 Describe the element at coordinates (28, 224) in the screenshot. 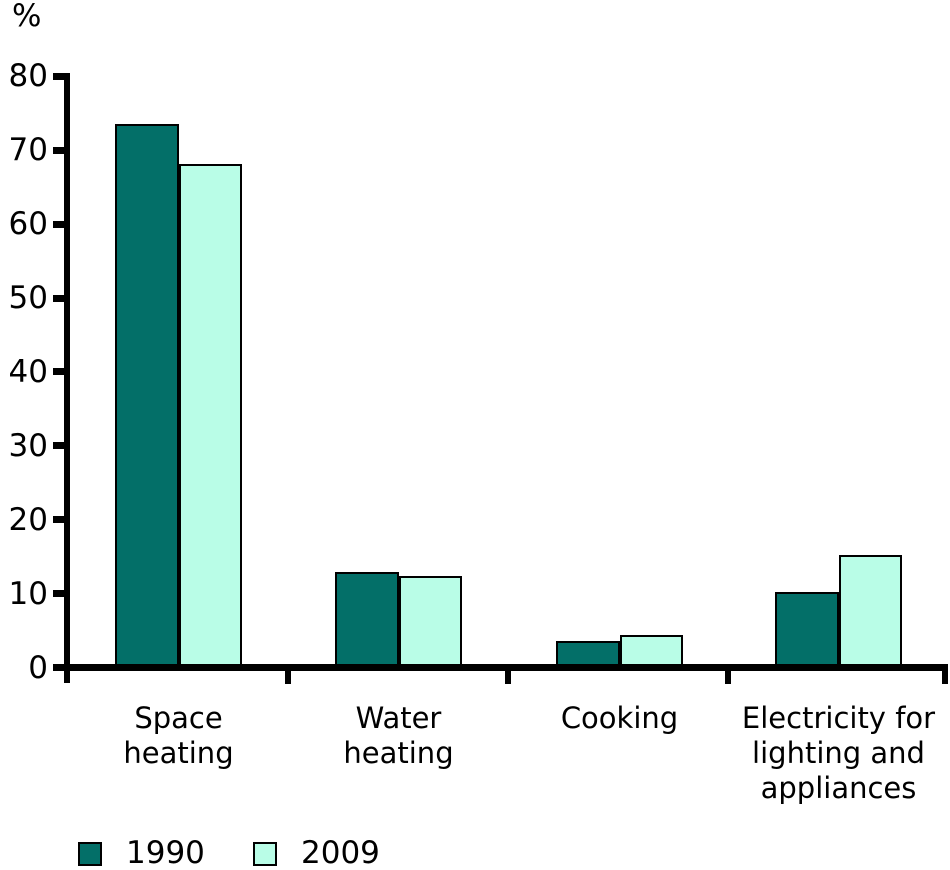

I see `y-tick-label-60: 60` at that location.